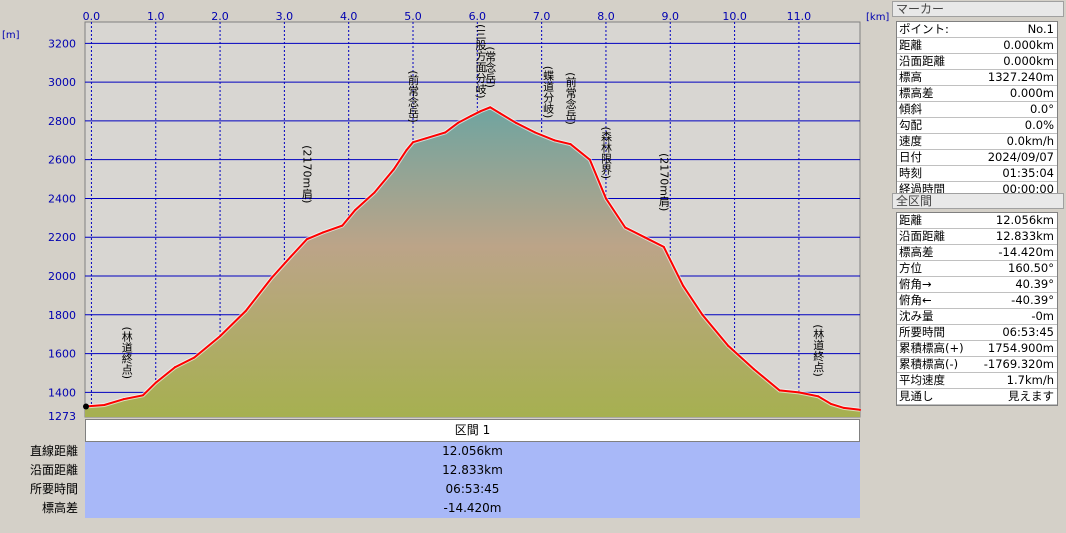 Image resolution: width=1066 pixels, height=533 pixels. Describe the element at coordinates (478, 16) in the screenshot. I see `x-tick-label: 6.0` at that location.